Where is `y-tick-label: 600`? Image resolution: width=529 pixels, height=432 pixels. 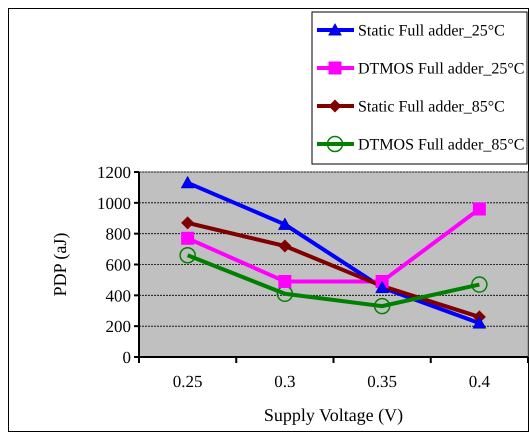 y-tick-label: 600 is located at coordinates (118, 264).